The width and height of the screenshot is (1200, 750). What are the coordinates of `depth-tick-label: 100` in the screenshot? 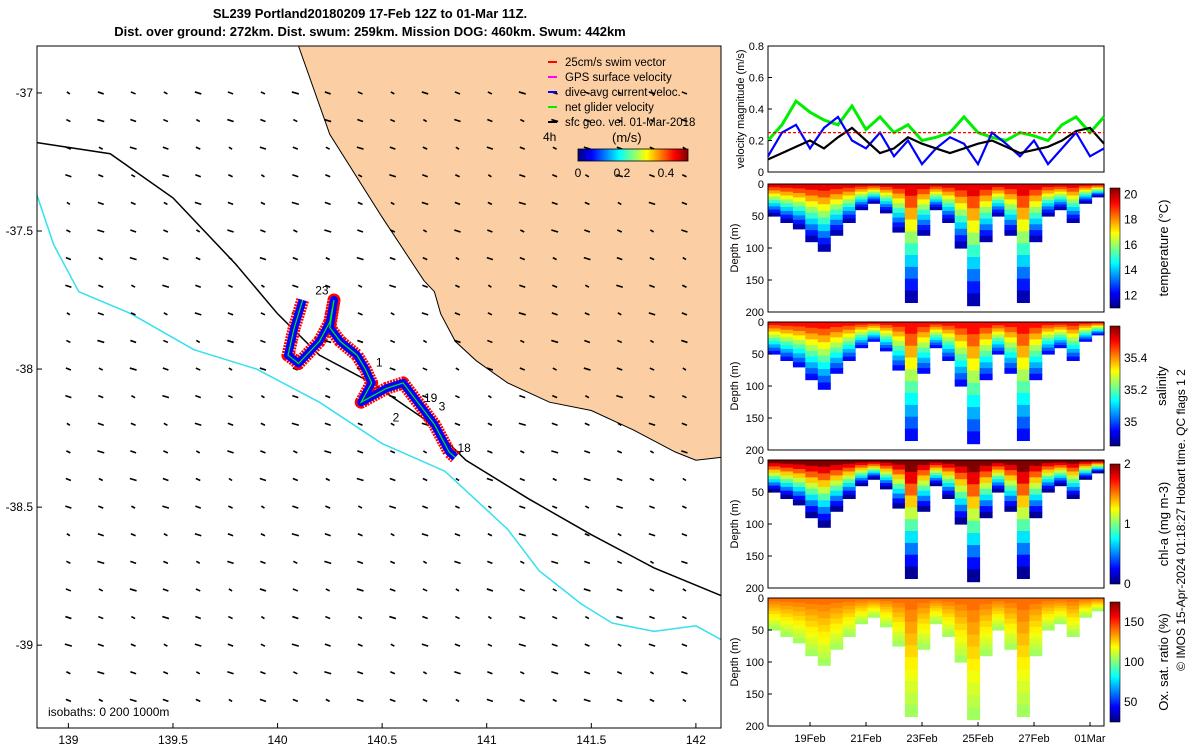 It's located at (755, 663).